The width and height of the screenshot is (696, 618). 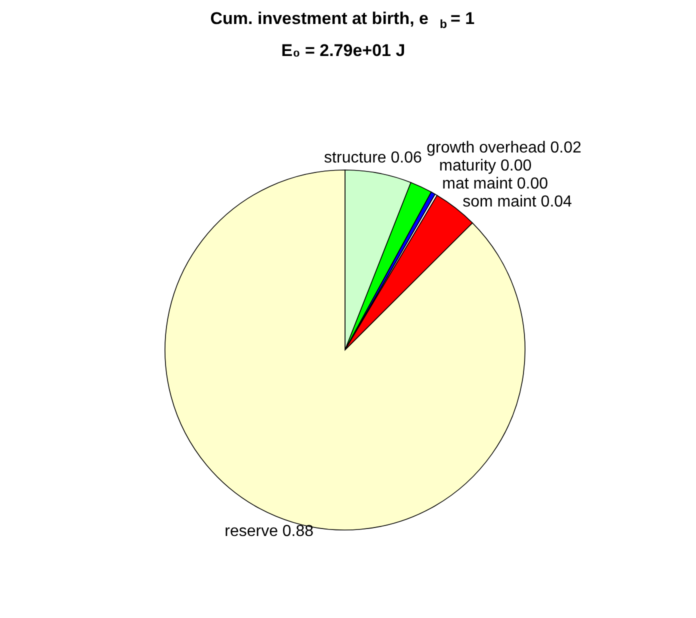 What do you see at coordinates (504, 148) in the screenshot?
I see `slice-label: growth overhead 0.02` at bounding box center [504, 148].